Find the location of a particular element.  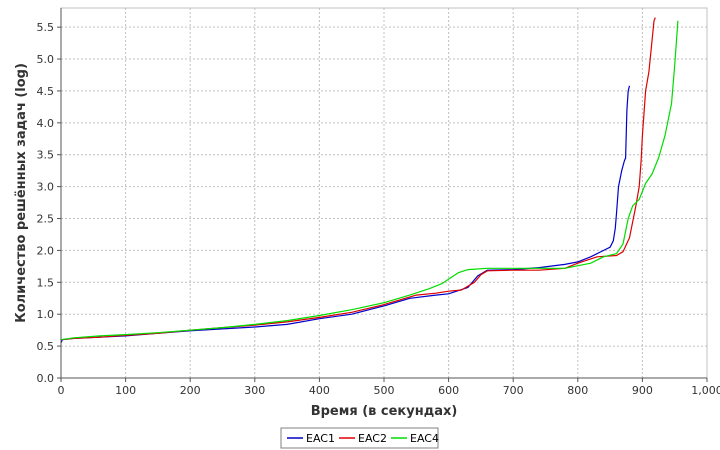

y-tick-label: 3.0 is located at coordinates (46, 187).